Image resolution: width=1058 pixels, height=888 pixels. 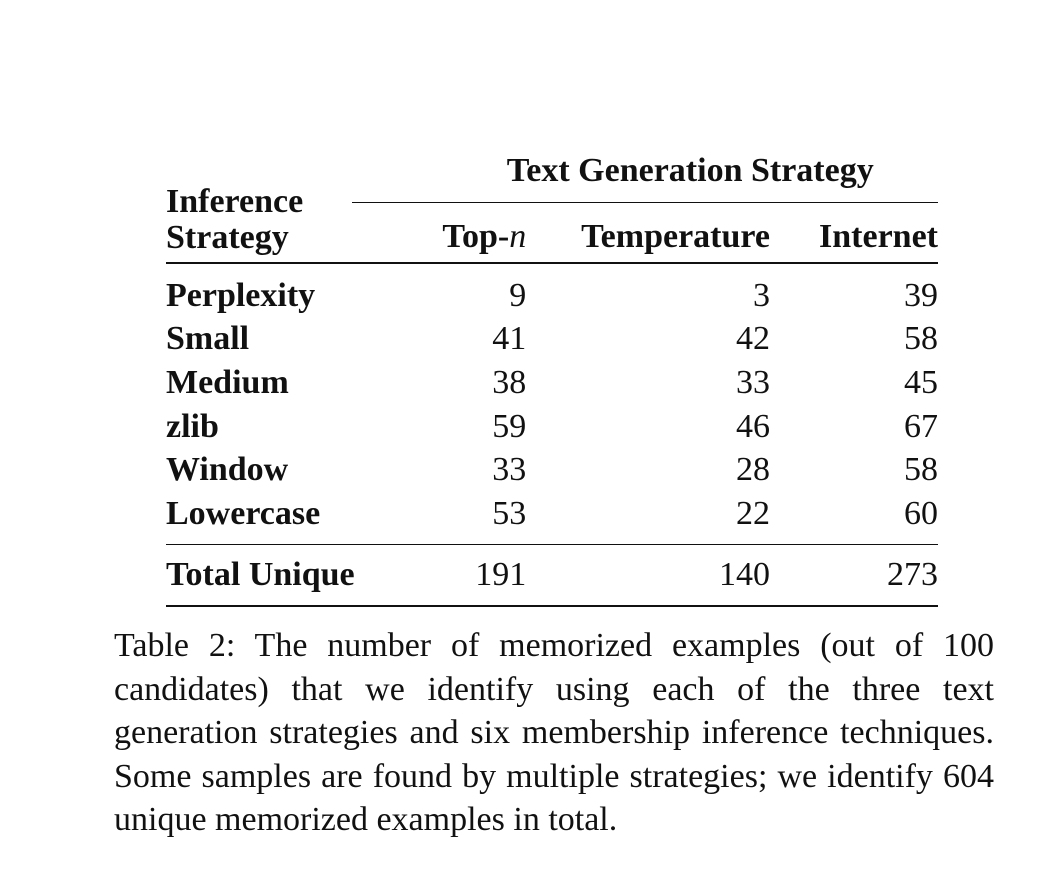 I want to click on cell-temperature: 42, so click(x=752, y=339).